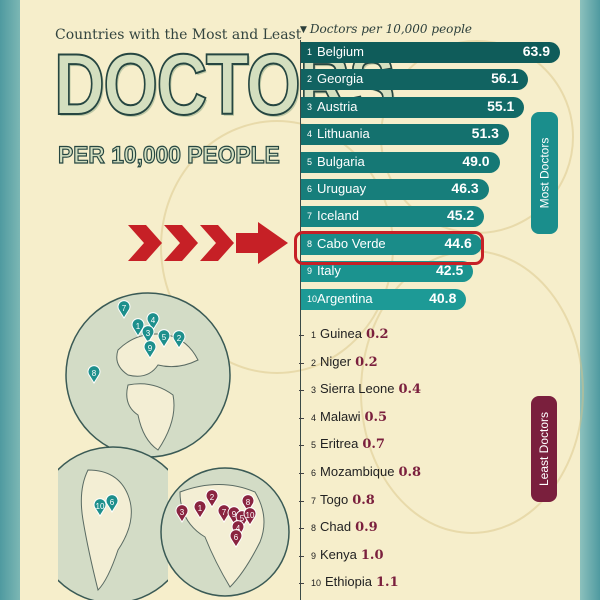  What do you see at coordinates (351, 243) in the screenshot?
I see `bar-country-label: Cabo Verde` at bounding box center [351, 243].